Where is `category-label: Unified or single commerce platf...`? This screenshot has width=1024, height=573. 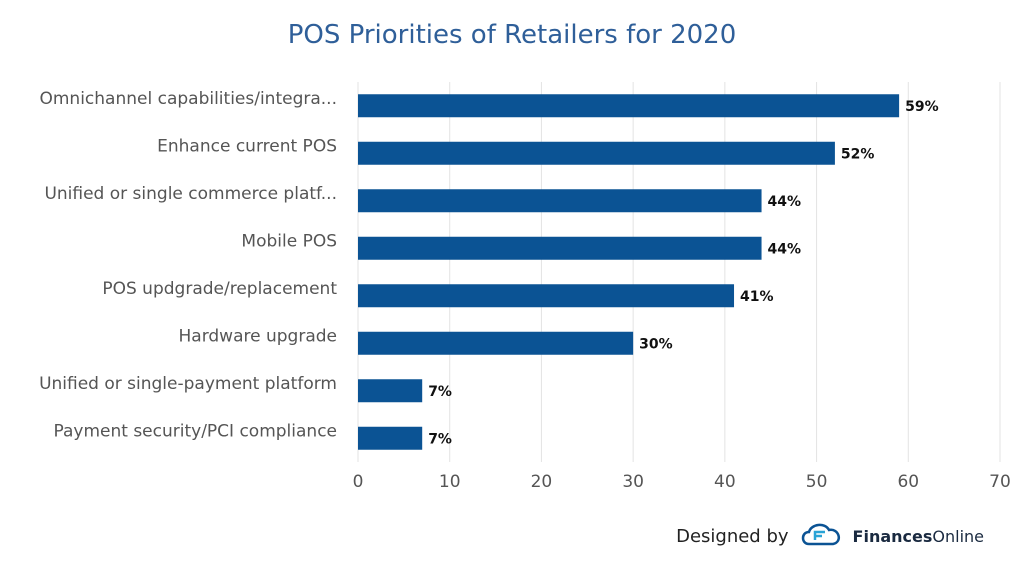 category-label: Unified or single commerce platf... is located at coordinates (190, 194).